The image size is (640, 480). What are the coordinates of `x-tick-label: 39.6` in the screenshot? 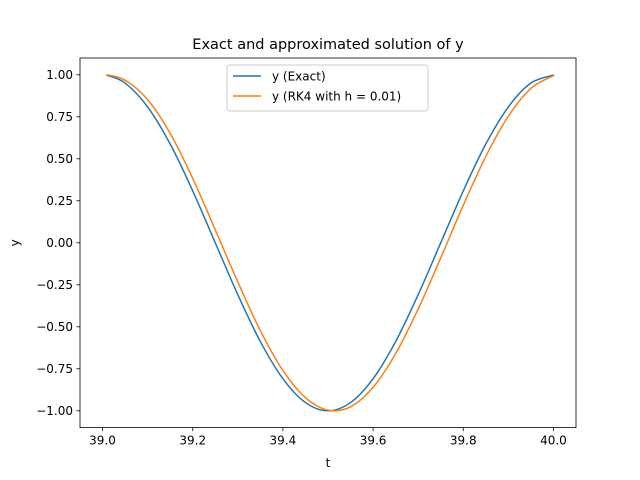 It's located at (373, 441).